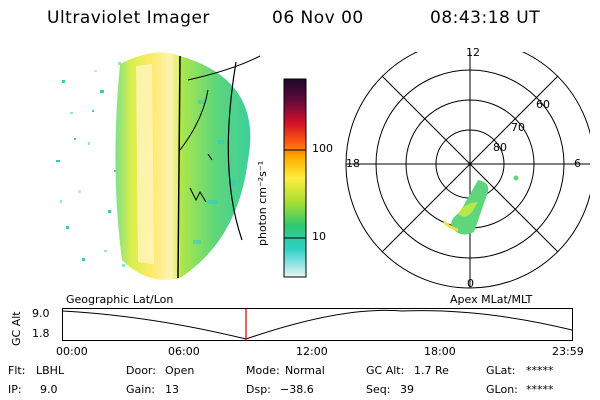 The width and height of the screenshot is (600, 400). What do you see at coordinates (568, 351) in the screenshot?
I see `time-tick-2359: 23:59` at bounding box center [568, 351].